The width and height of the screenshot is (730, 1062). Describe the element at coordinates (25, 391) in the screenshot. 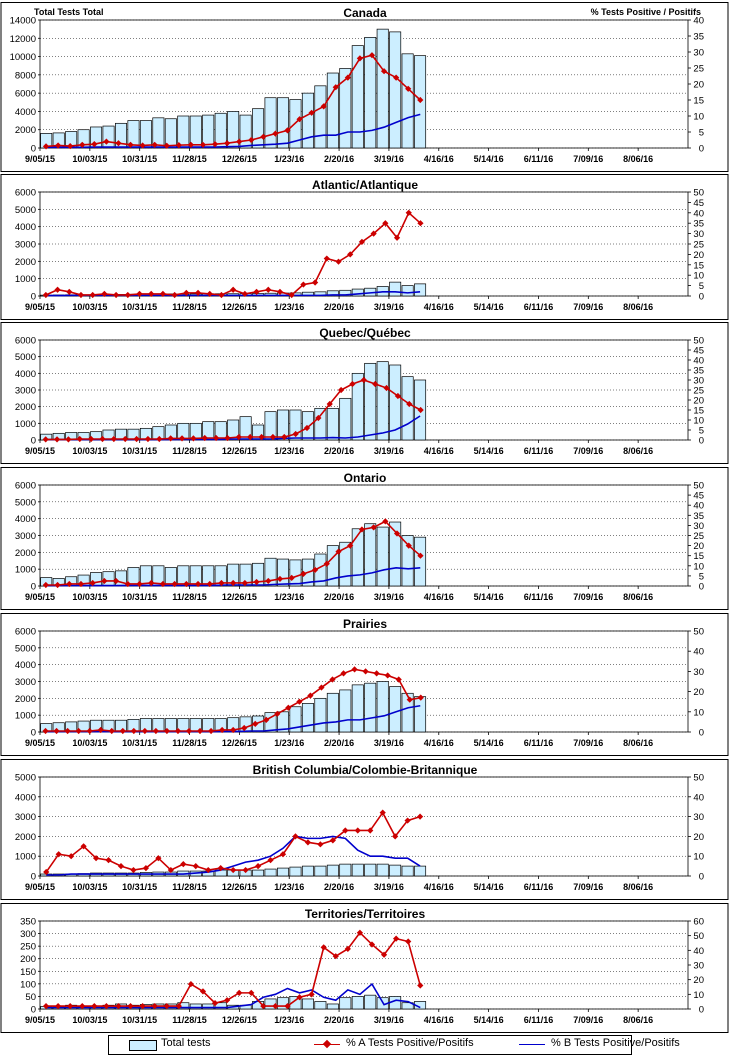

I see `y-tick-label: 3000` at that location.